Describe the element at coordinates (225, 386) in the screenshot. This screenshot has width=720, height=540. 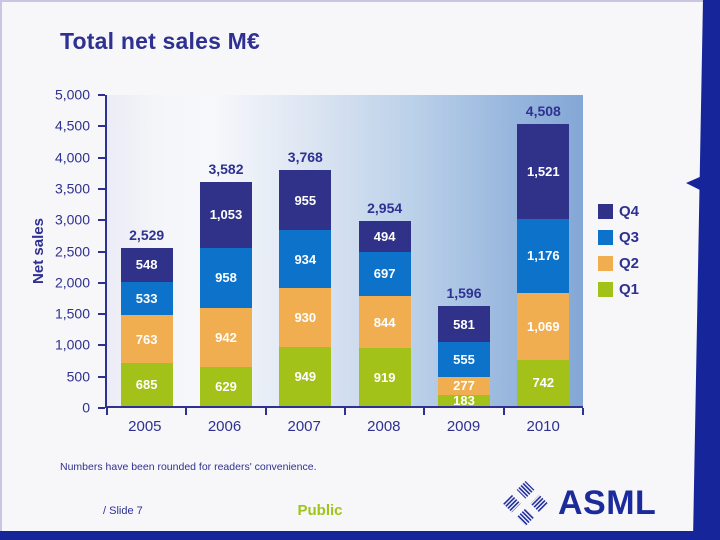
I see `bar-segment-q1: 629` at that location.